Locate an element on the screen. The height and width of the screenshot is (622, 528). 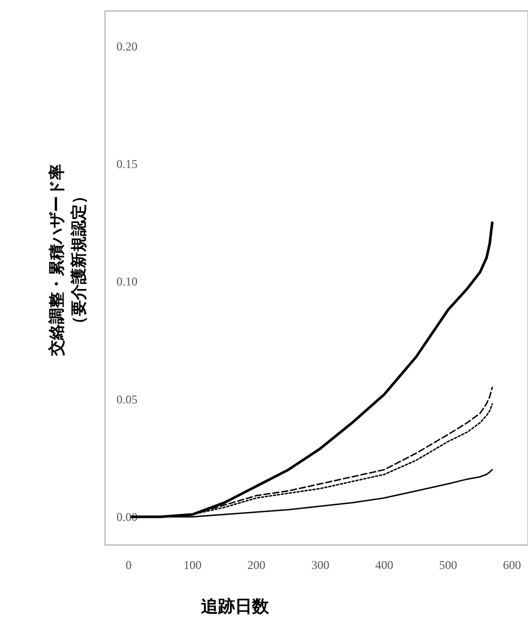
x-axis-title: 追跡日数 is located at coordinates (235, 607).